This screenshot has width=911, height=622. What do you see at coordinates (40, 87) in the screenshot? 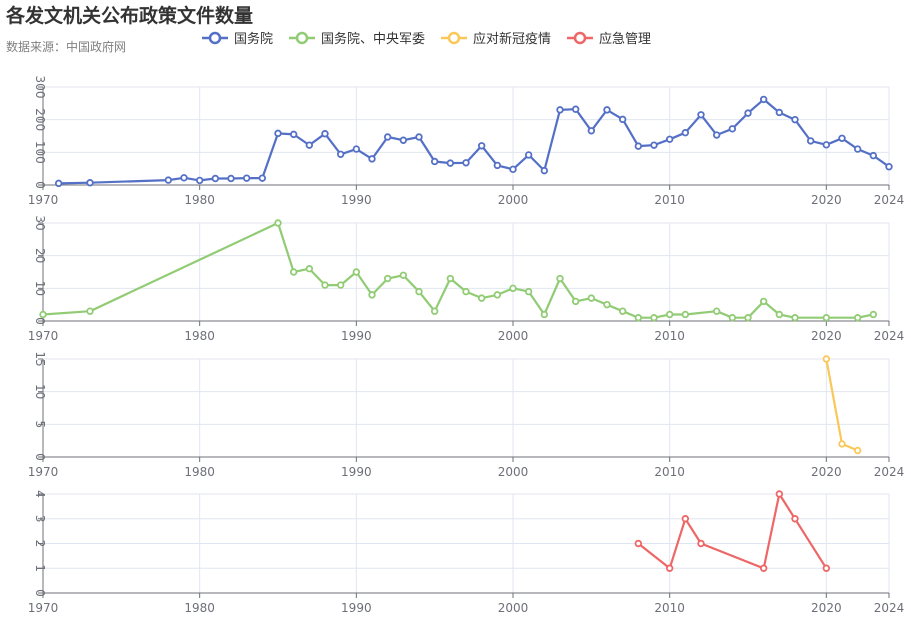
I see `y-tick-label: 300` at bounding box center [40, 87].